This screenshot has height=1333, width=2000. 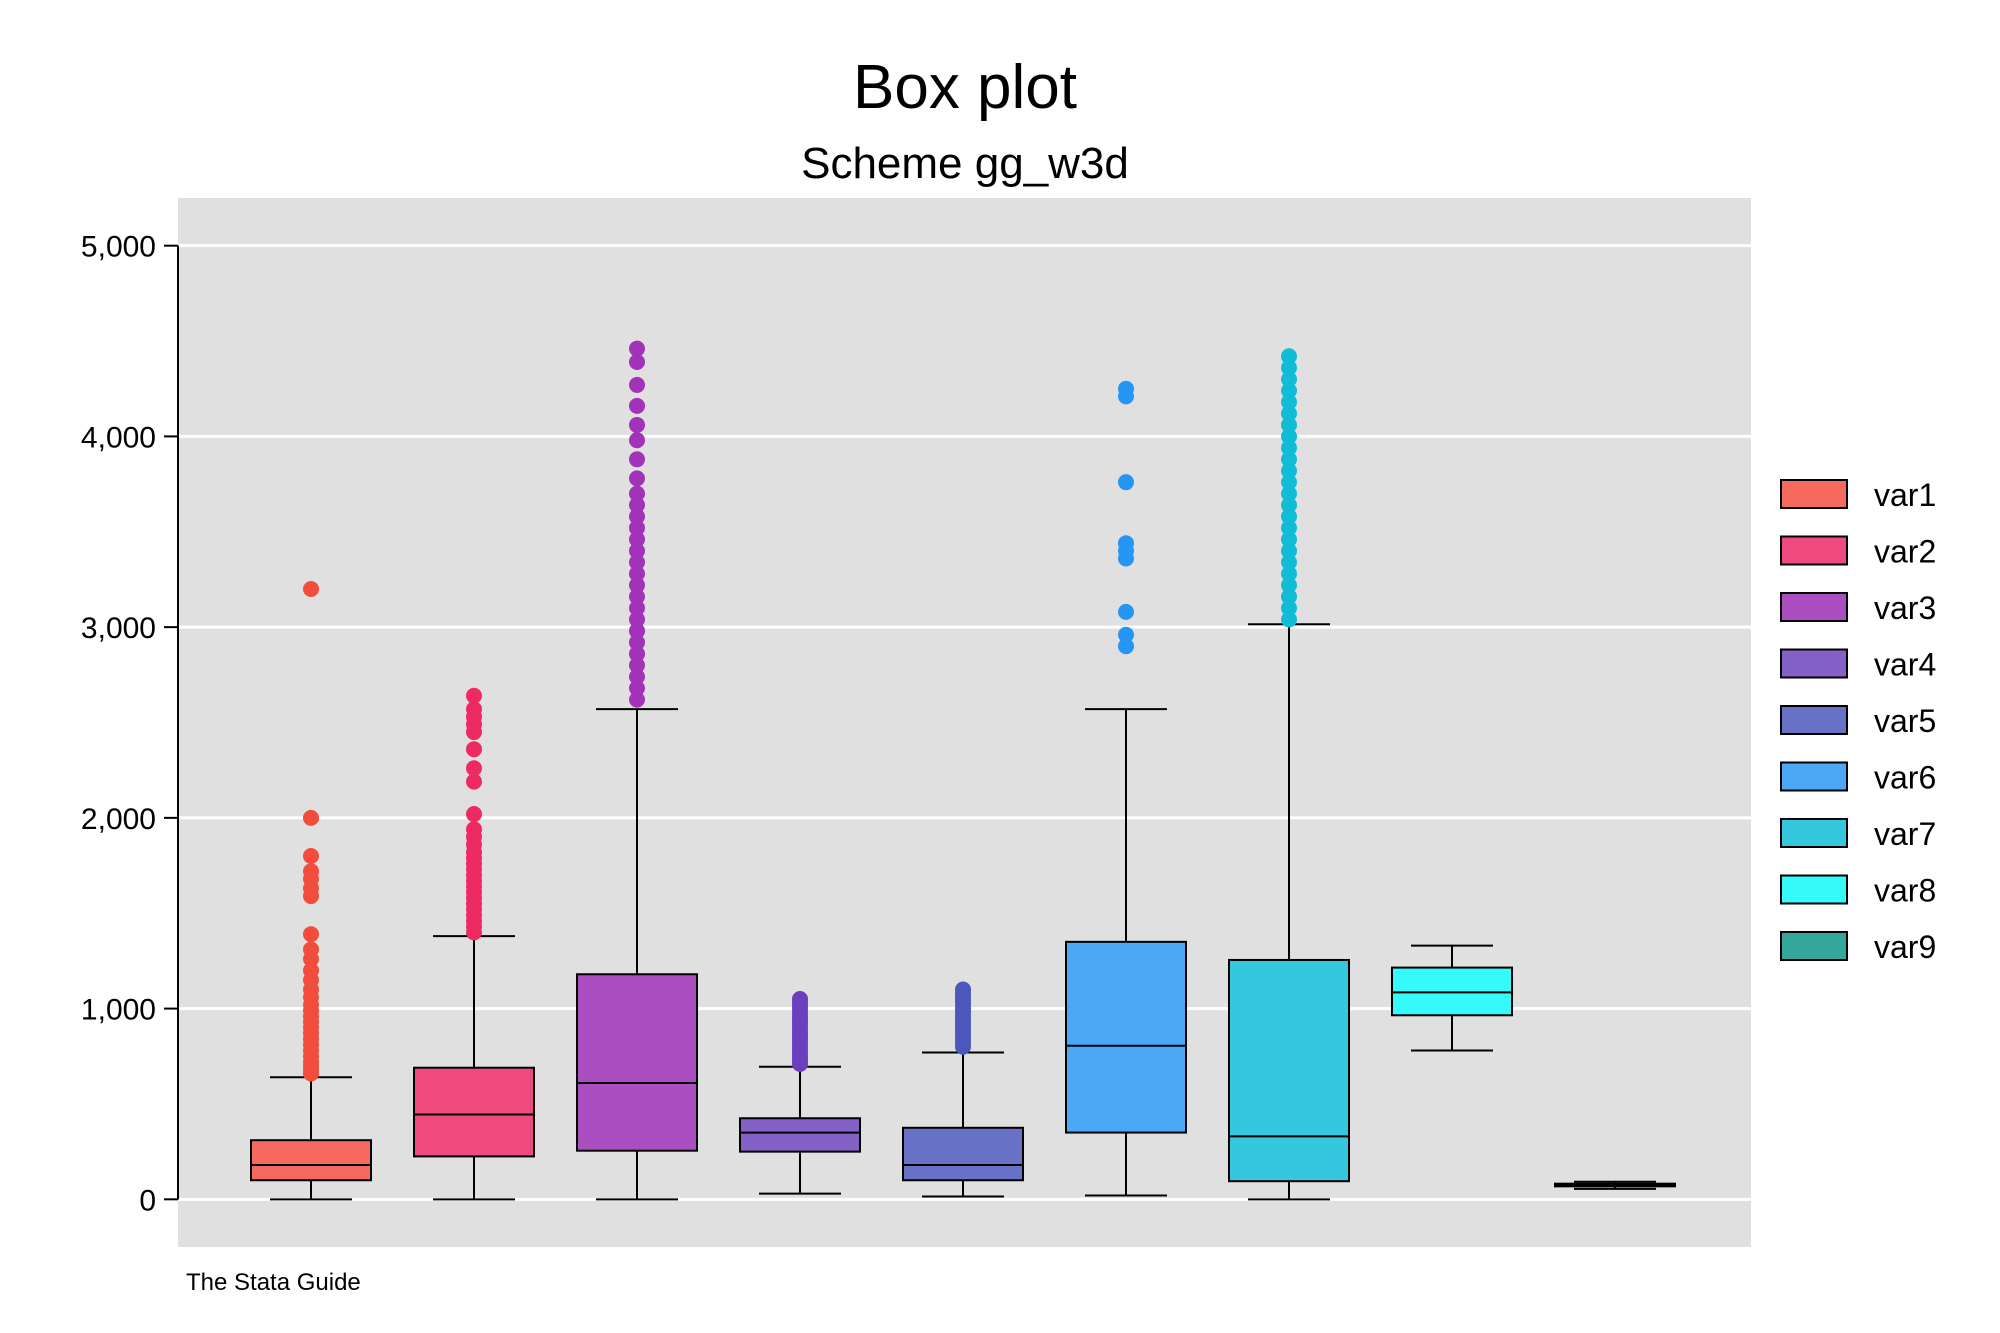 What do you see at coordinates (118, 628) in the screenshot?
I see `y-tick-label: 3,000` at bounding box center [118, 628].